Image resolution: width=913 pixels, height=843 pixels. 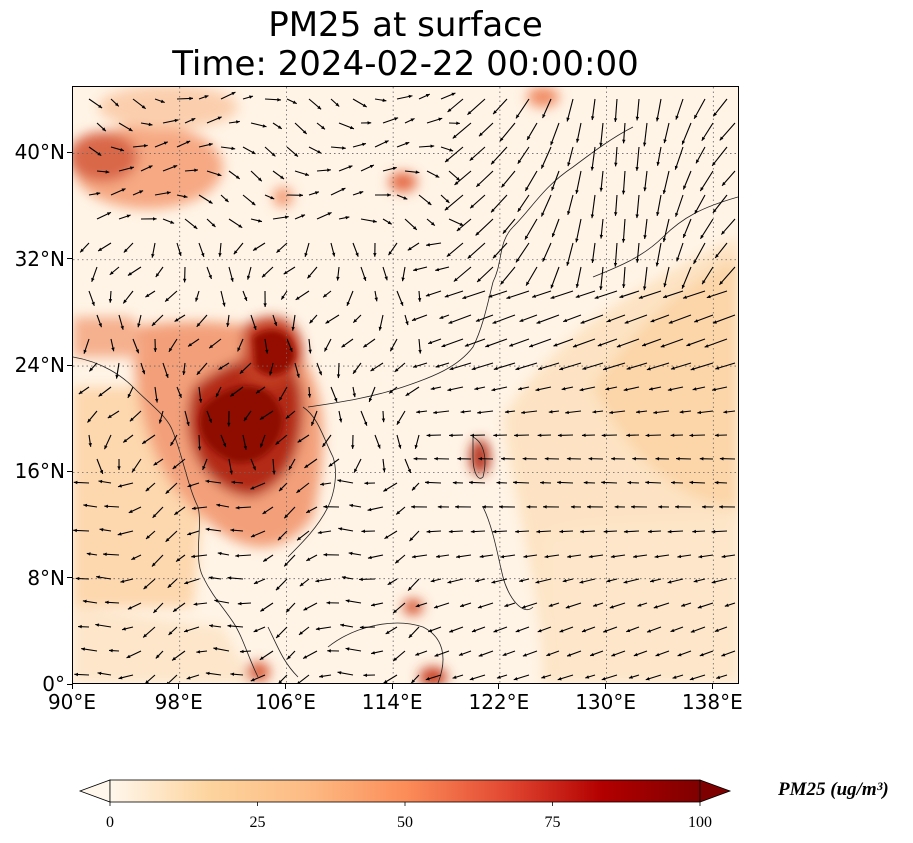 I want to click on map-time-subtitle: Time: 2024-02-22 00:00:00, so click(x=405, y=64).